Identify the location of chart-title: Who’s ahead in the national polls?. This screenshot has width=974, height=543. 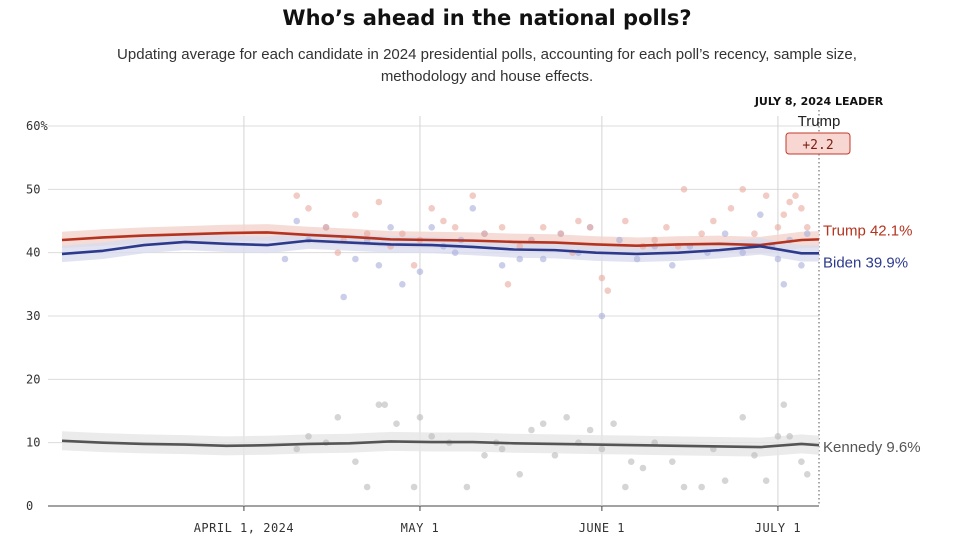
(487, 18).